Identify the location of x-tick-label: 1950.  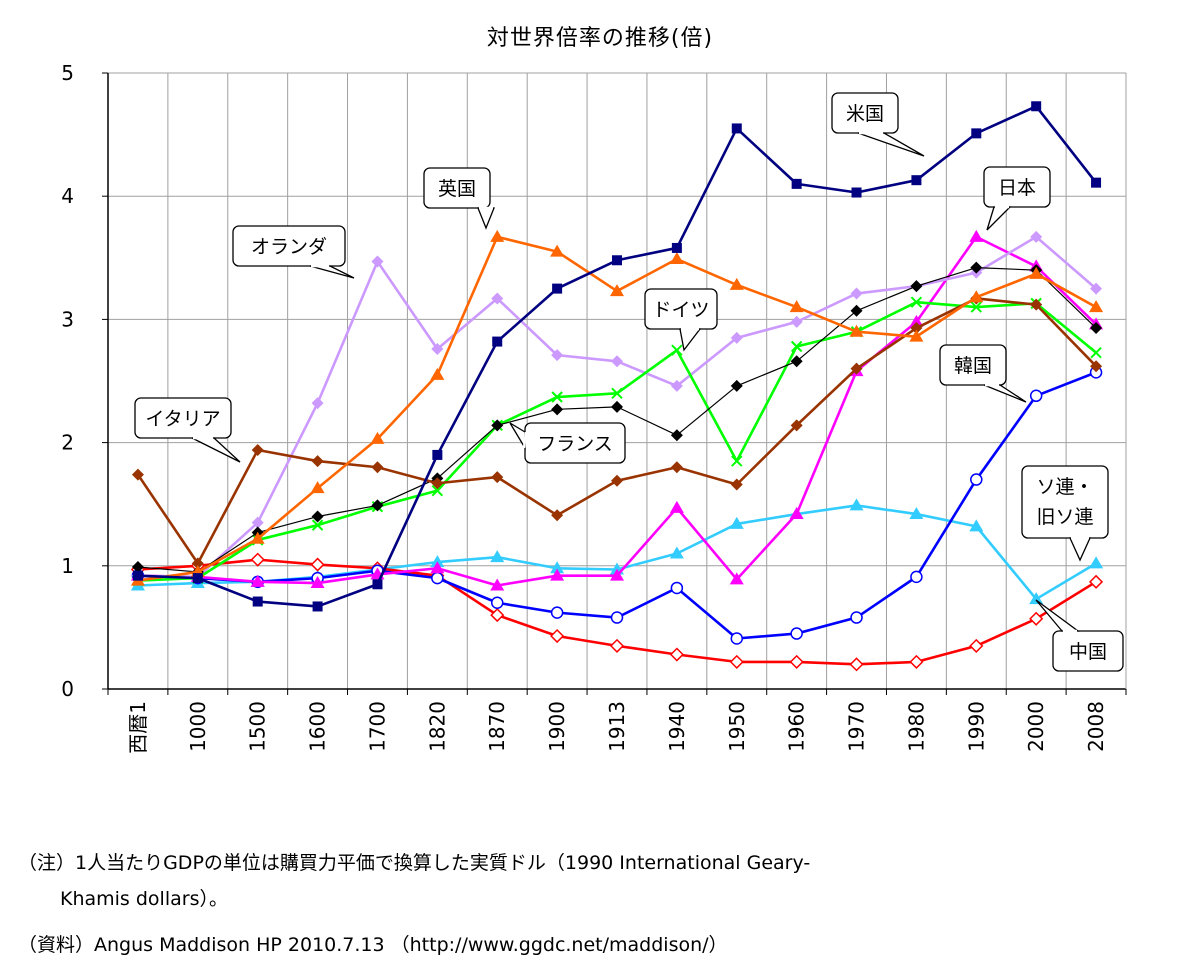
(737, 726).